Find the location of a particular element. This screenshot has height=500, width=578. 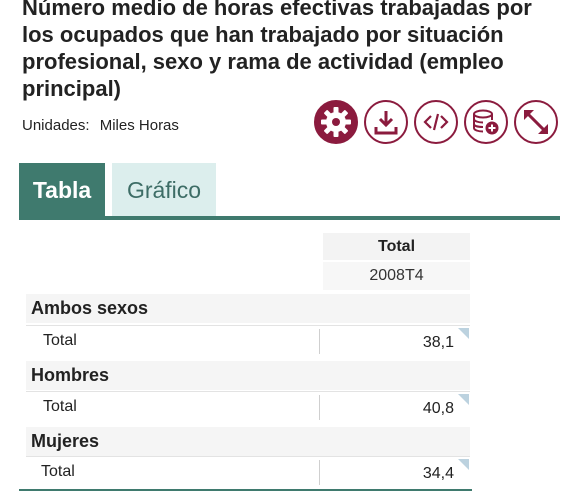

section-header-mujeres: Mujeres is located at coordinates (248, 441).